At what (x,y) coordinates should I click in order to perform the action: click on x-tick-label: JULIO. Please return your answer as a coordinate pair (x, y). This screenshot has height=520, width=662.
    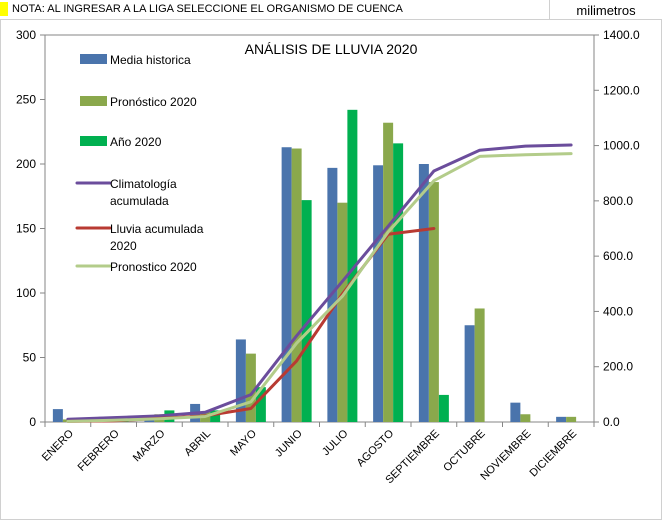
    Looking at the image, I should click on (335, 442).